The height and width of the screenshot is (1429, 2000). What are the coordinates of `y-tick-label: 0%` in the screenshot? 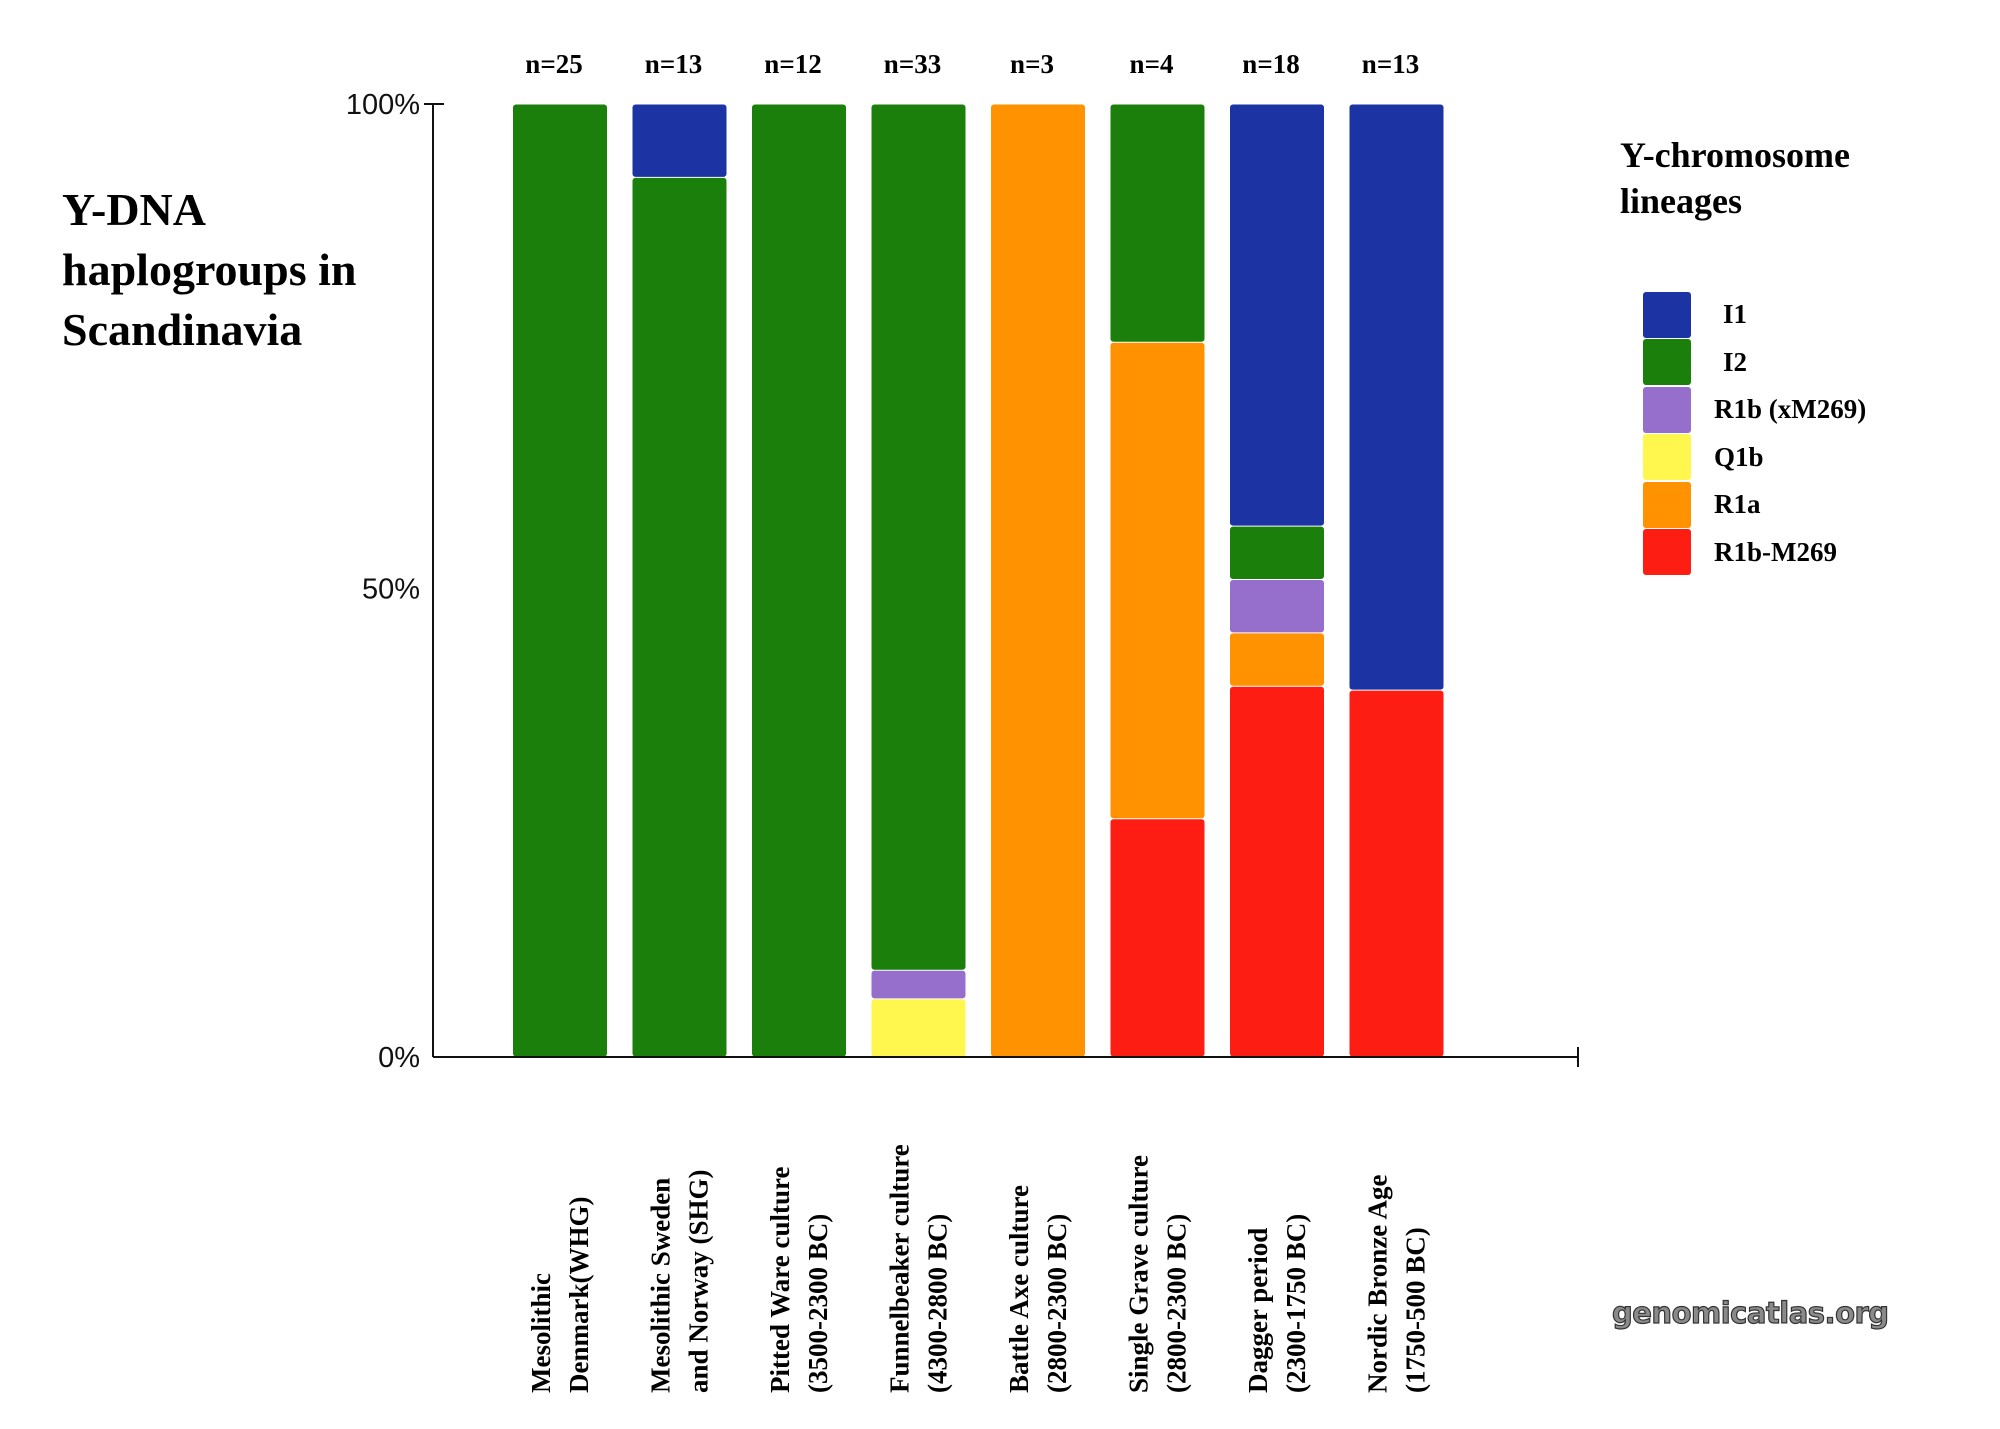 It's located at (399, 1058).